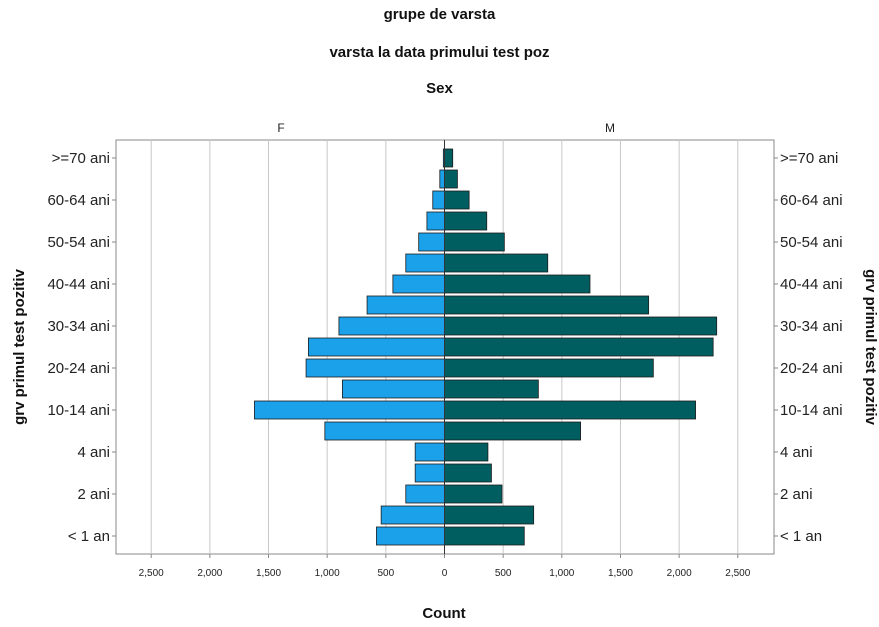  Describe the element at coordinates (809, 158) in the screenshot. I see `y-tick-label-right: >=70 ani` at that location.